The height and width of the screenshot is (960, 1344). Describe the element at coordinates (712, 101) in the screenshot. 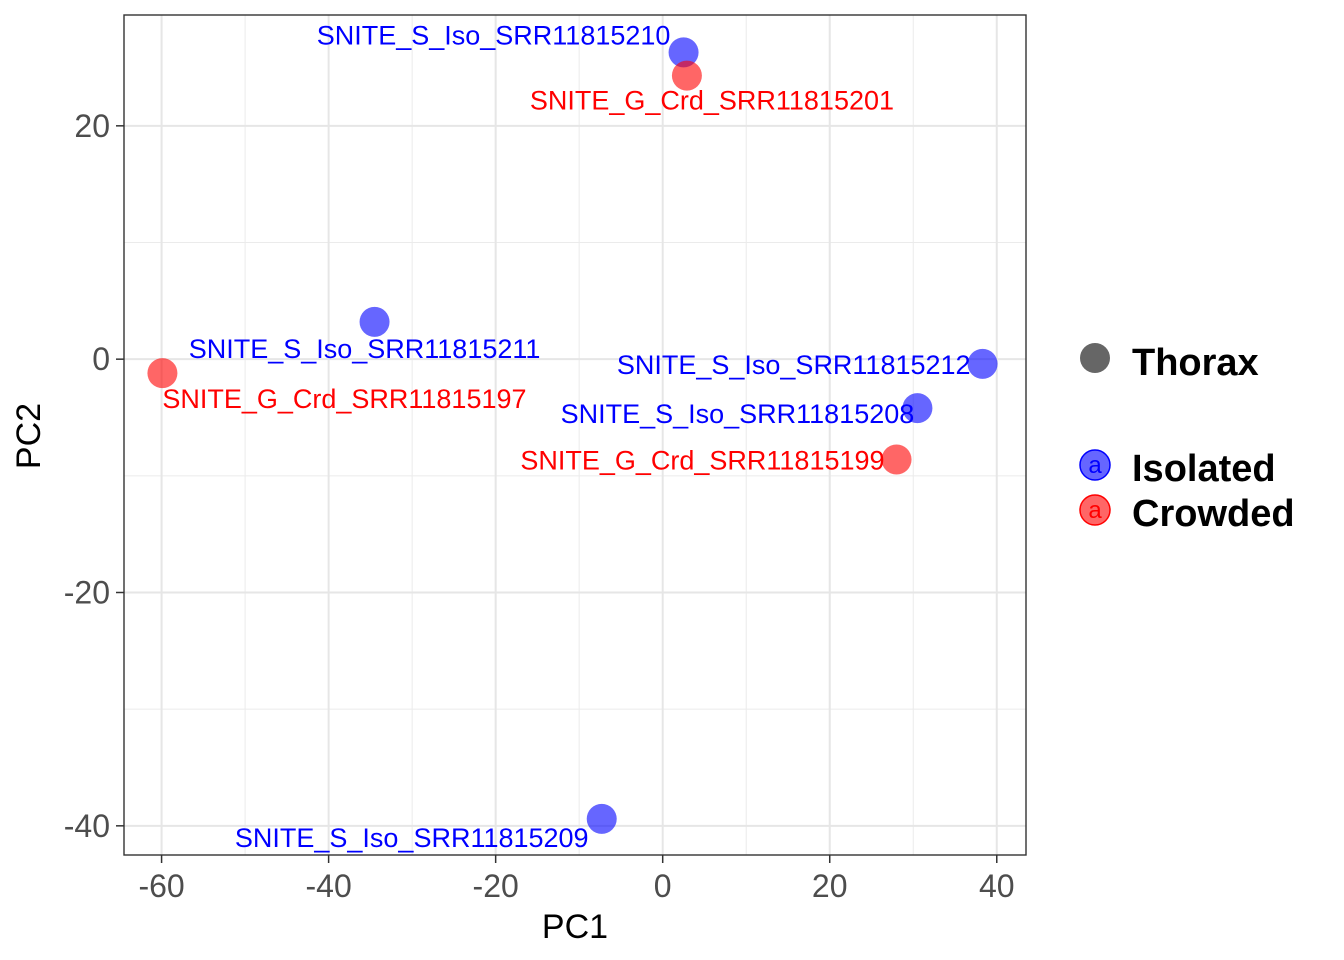

I see `point-label: SNITE_G_Crd_SRR11815201` at that location.